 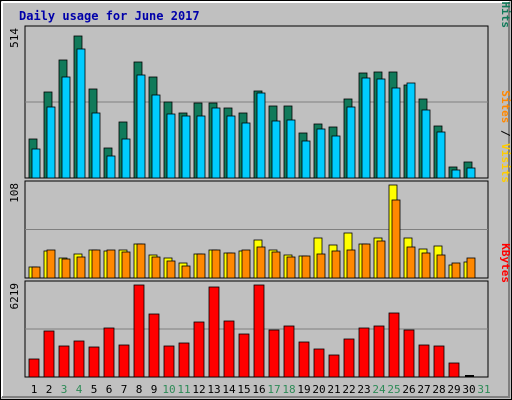 I want to click on right-label-part: Hits, so click(x=505, y=15).